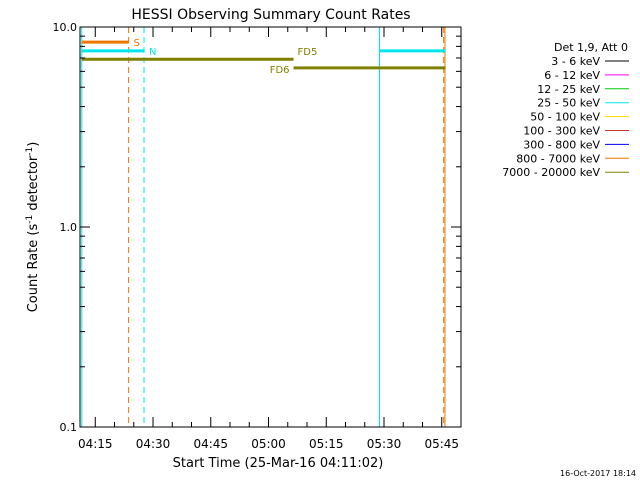 This screenshot has height=480, width=640. What do you see at coordinates (558, 158) in the screenshot?
I see `legend-label: 800 - 7000 keV` at bounding box center [558, 158].